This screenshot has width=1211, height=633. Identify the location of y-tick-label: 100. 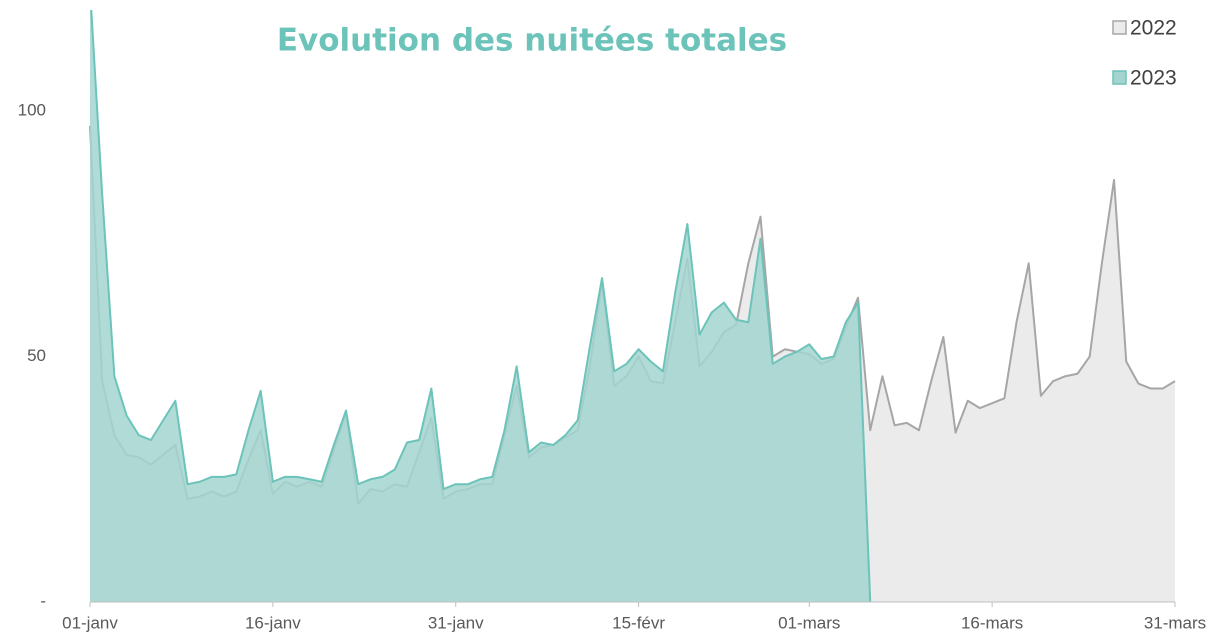
(32, 110).